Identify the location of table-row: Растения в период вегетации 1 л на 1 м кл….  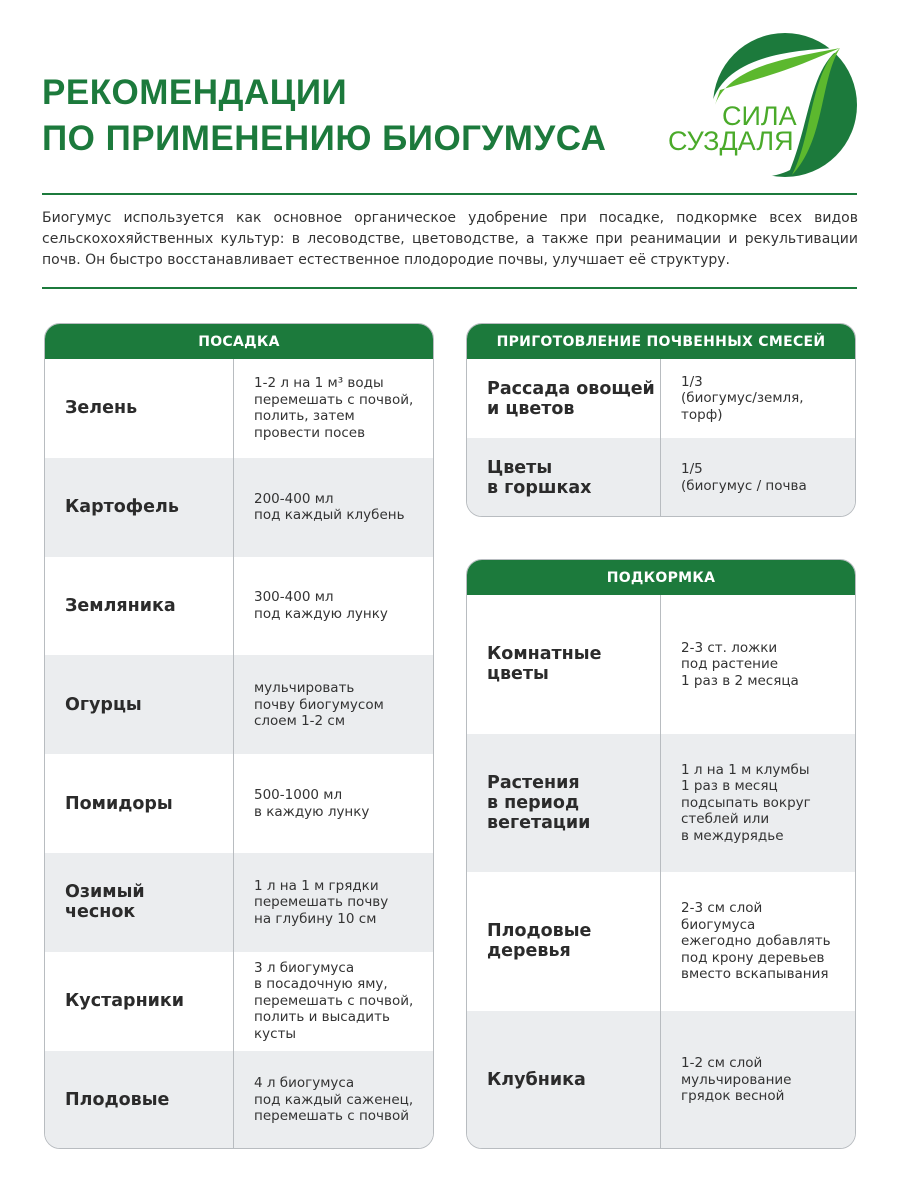
(661, 802).